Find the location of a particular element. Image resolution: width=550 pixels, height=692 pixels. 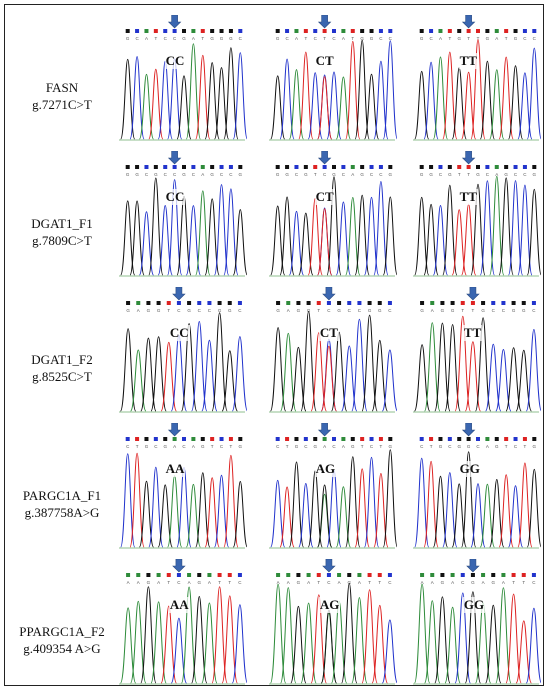

genotype-label: CC is located at coordinates (179, 333).